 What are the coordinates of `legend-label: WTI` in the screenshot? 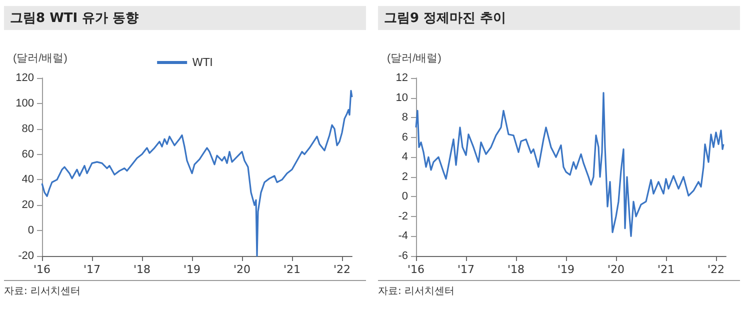 It's located at (202, 62).